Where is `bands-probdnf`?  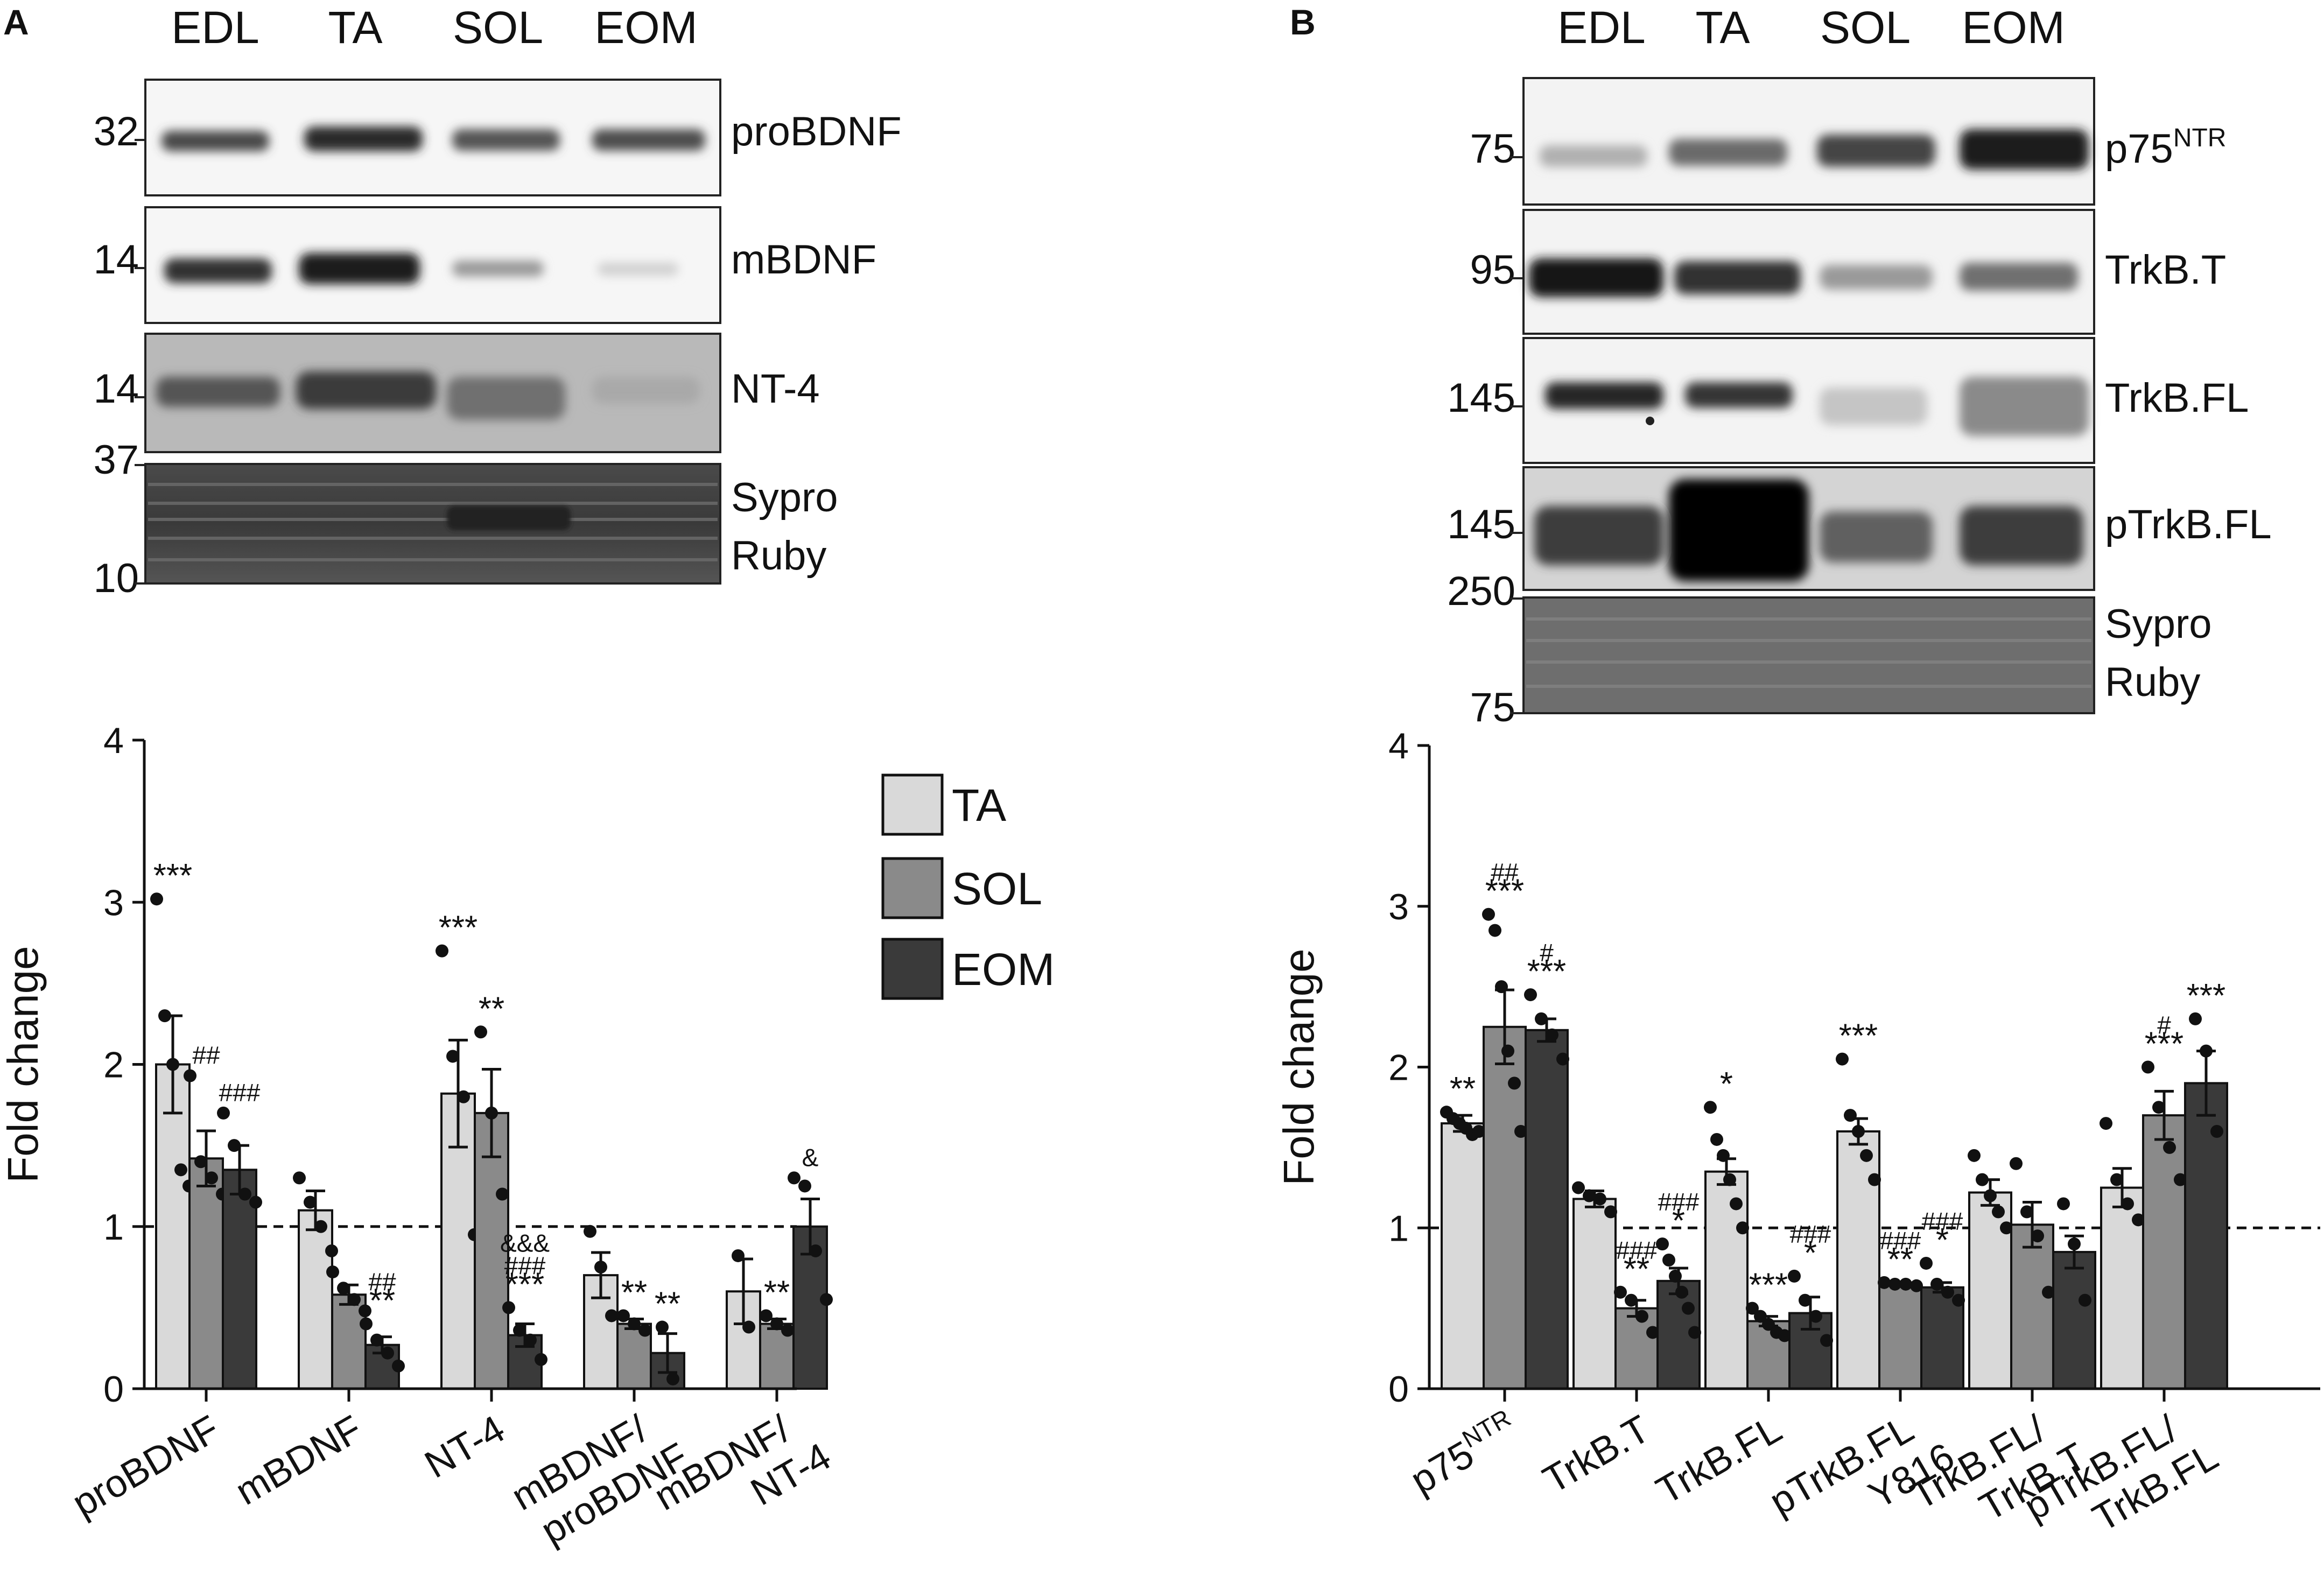
bands-probdnf is located at coordinates (433, 138).